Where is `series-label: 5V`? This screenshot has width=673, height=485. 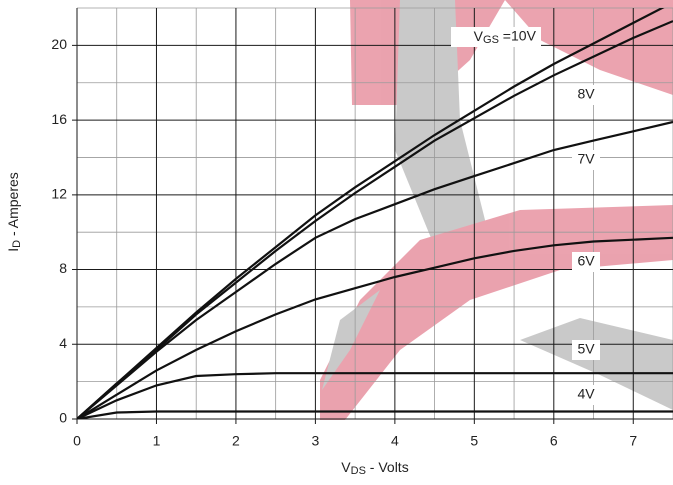 series-label: 5V is located at coordinates (586, 349).